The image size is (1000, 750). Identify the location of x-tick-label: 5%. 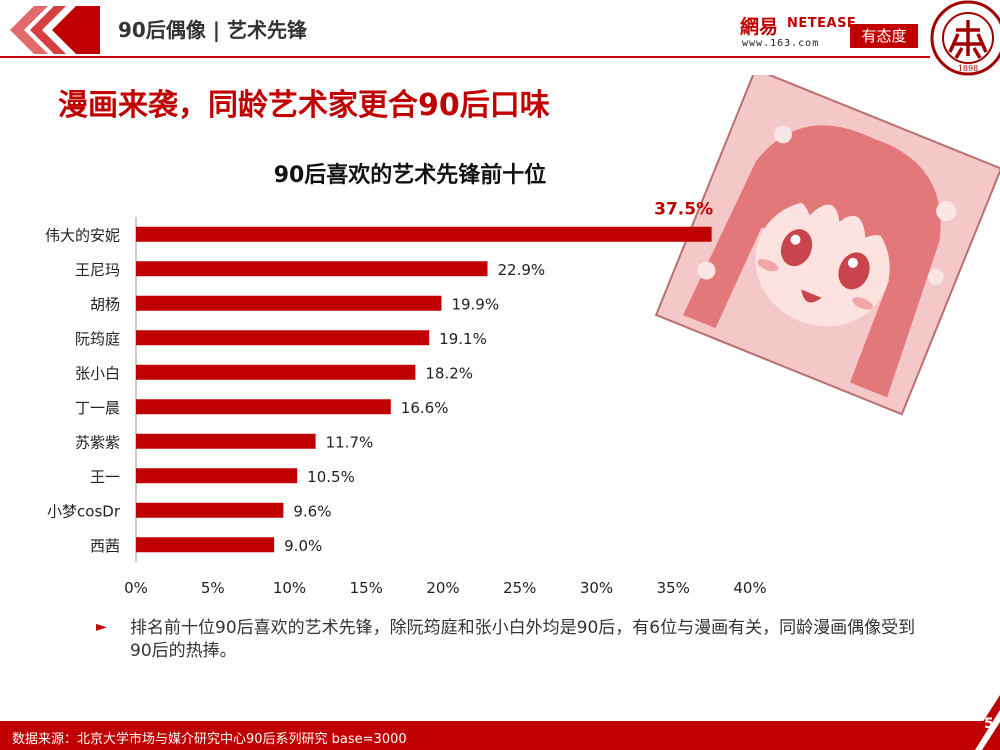
(213, 588).